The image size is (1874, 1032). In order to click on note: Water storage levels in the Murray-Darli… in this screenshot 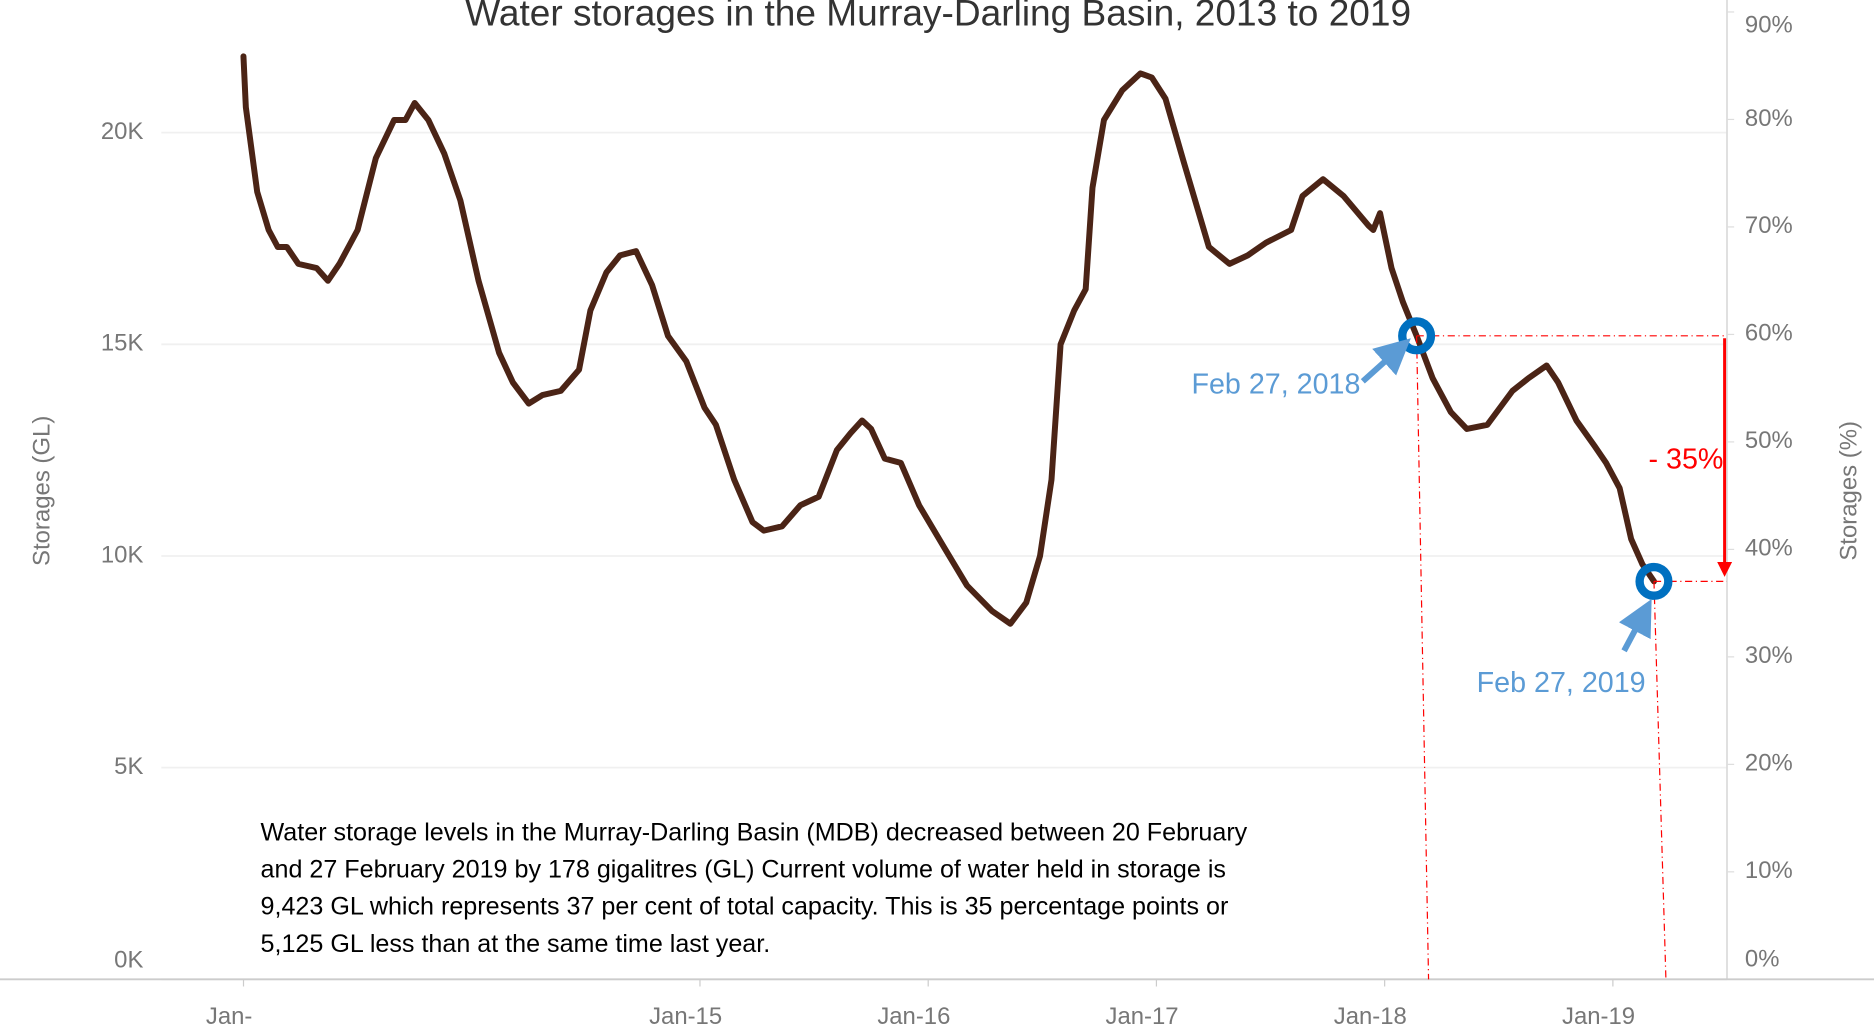, I will do `click(764, 888)`.